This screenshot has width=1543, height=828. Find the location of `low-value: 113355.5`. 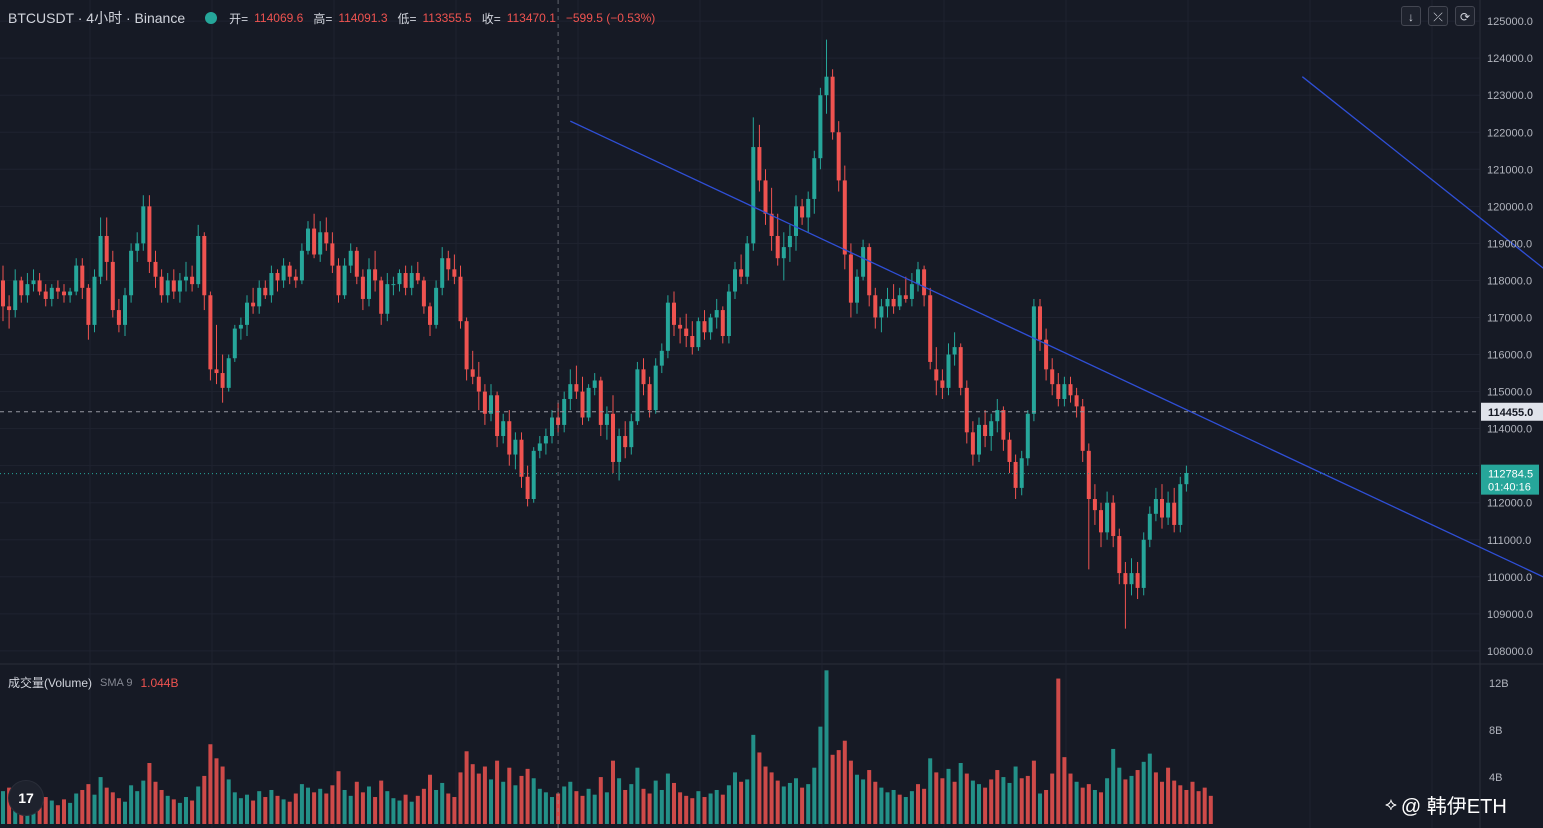

low-value: 113355.5 is located at coordinates (447, 18).